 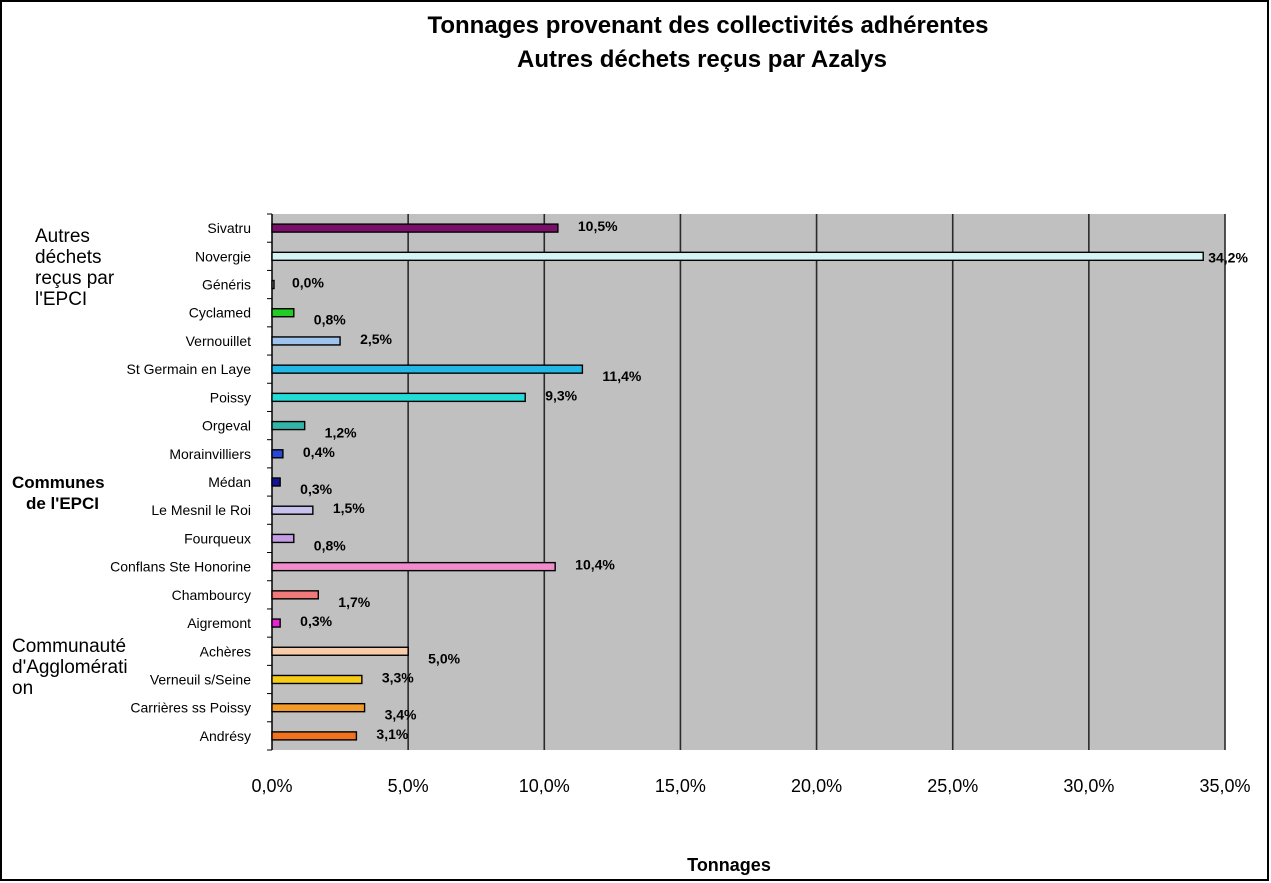 I want to click on chart-subtitle: Autres déchets reçus par Azalys, so click(x=702, y=59).